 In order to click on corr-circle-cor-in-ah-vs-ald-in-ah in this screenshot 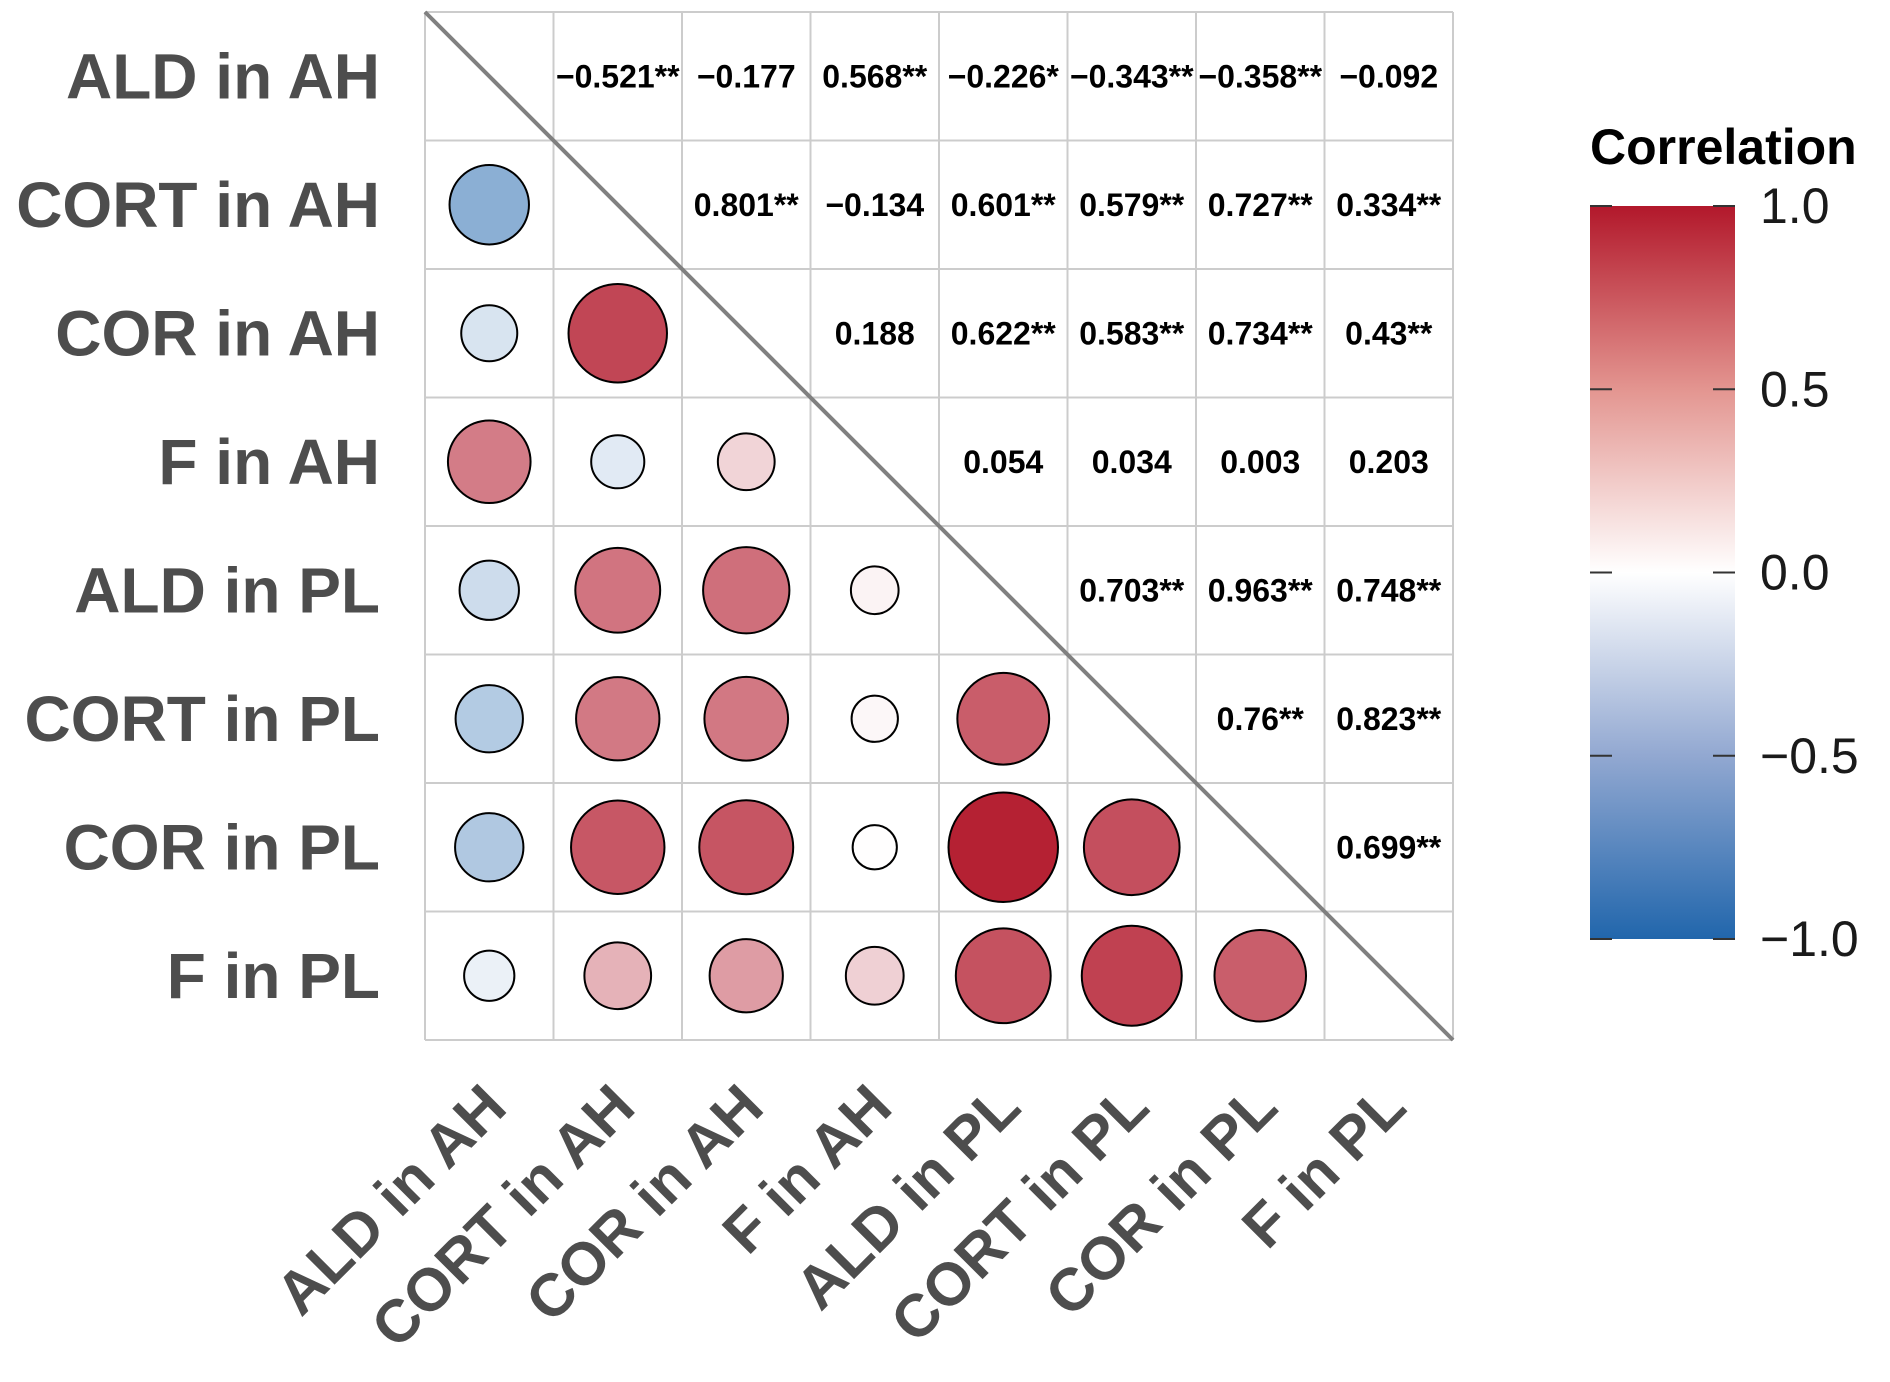, I will do `click(489, 333)`.